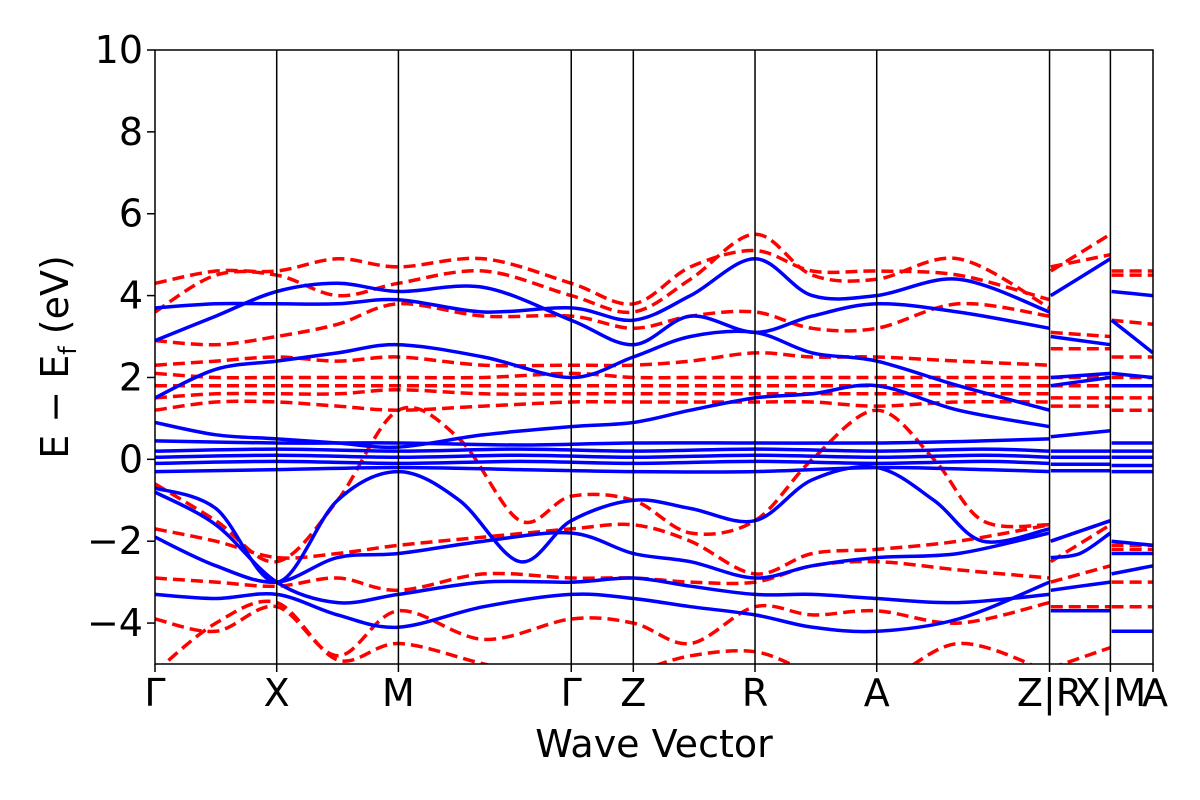  I want to click on x-tick-label-9: A, so click(1155, 693).